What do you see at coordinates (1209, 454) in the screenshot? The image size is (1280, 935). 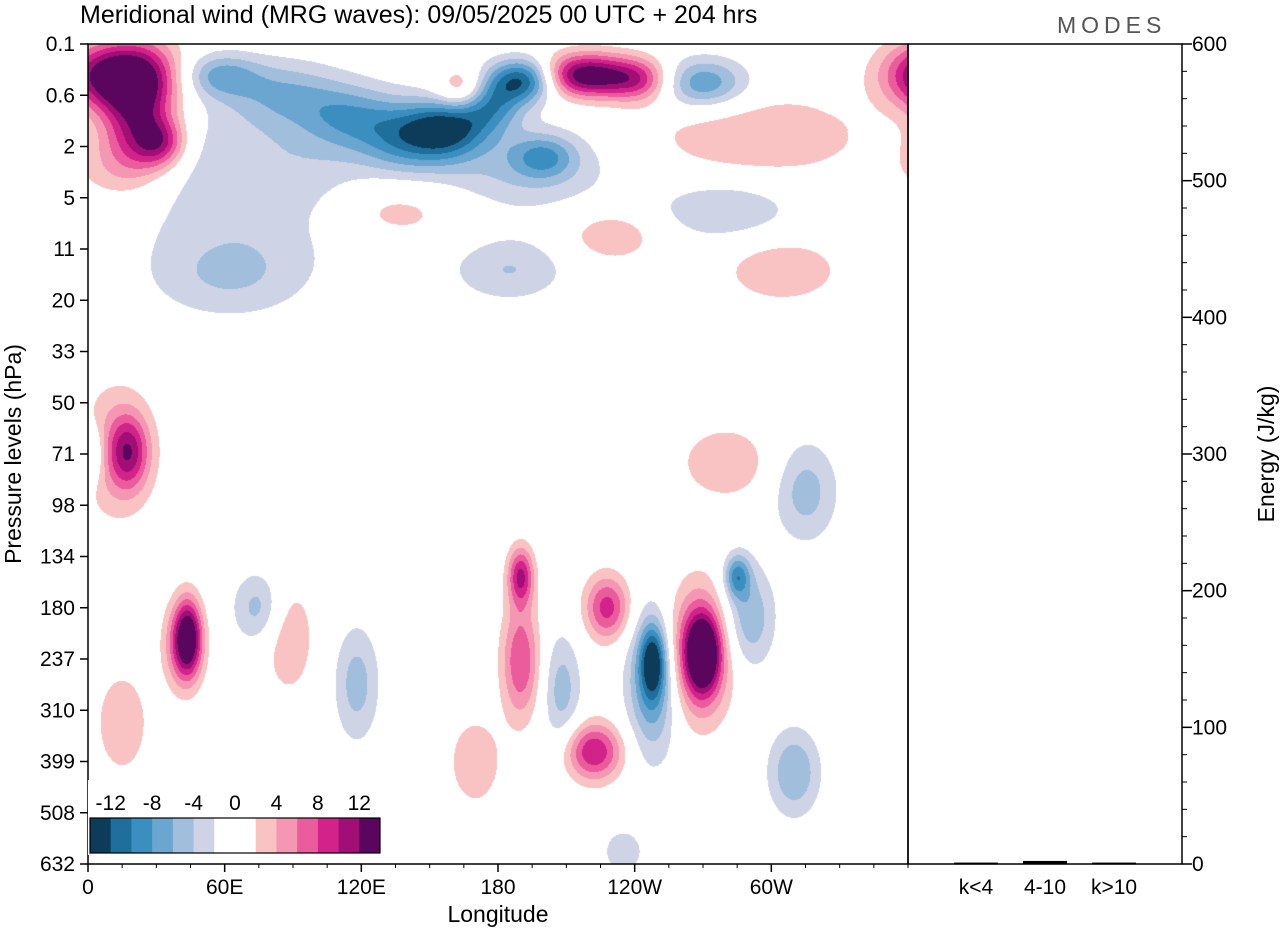 I see `energy-tick-label: 300` at bounding box center [1209, 454].